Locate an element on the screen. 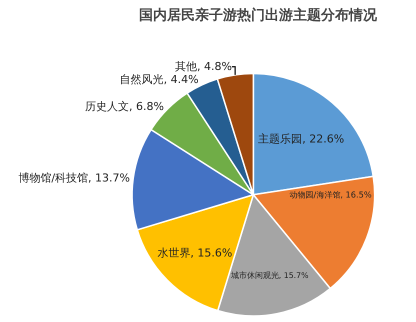 The height and width of the screenshot is (322, 416). slice-label: 水世界, 15.6% is located at coordinates (194, 253).